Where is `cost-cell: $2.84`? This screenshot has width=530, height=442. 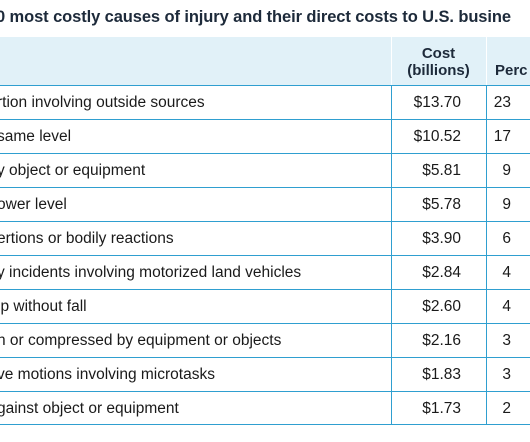 cost-cell: $2.84 is located at coordinates (441, 272).